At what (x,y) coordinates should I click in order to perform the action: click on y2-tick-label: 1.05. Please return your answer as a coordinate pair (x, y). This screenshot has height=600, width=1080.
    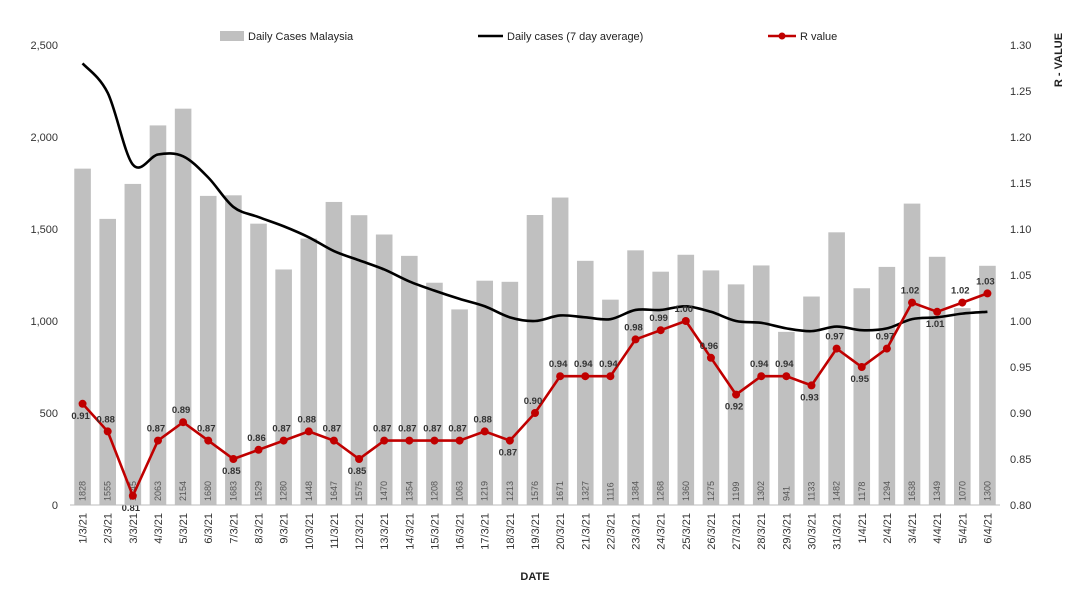
    Looking at the image, I should click on (1020, 276).